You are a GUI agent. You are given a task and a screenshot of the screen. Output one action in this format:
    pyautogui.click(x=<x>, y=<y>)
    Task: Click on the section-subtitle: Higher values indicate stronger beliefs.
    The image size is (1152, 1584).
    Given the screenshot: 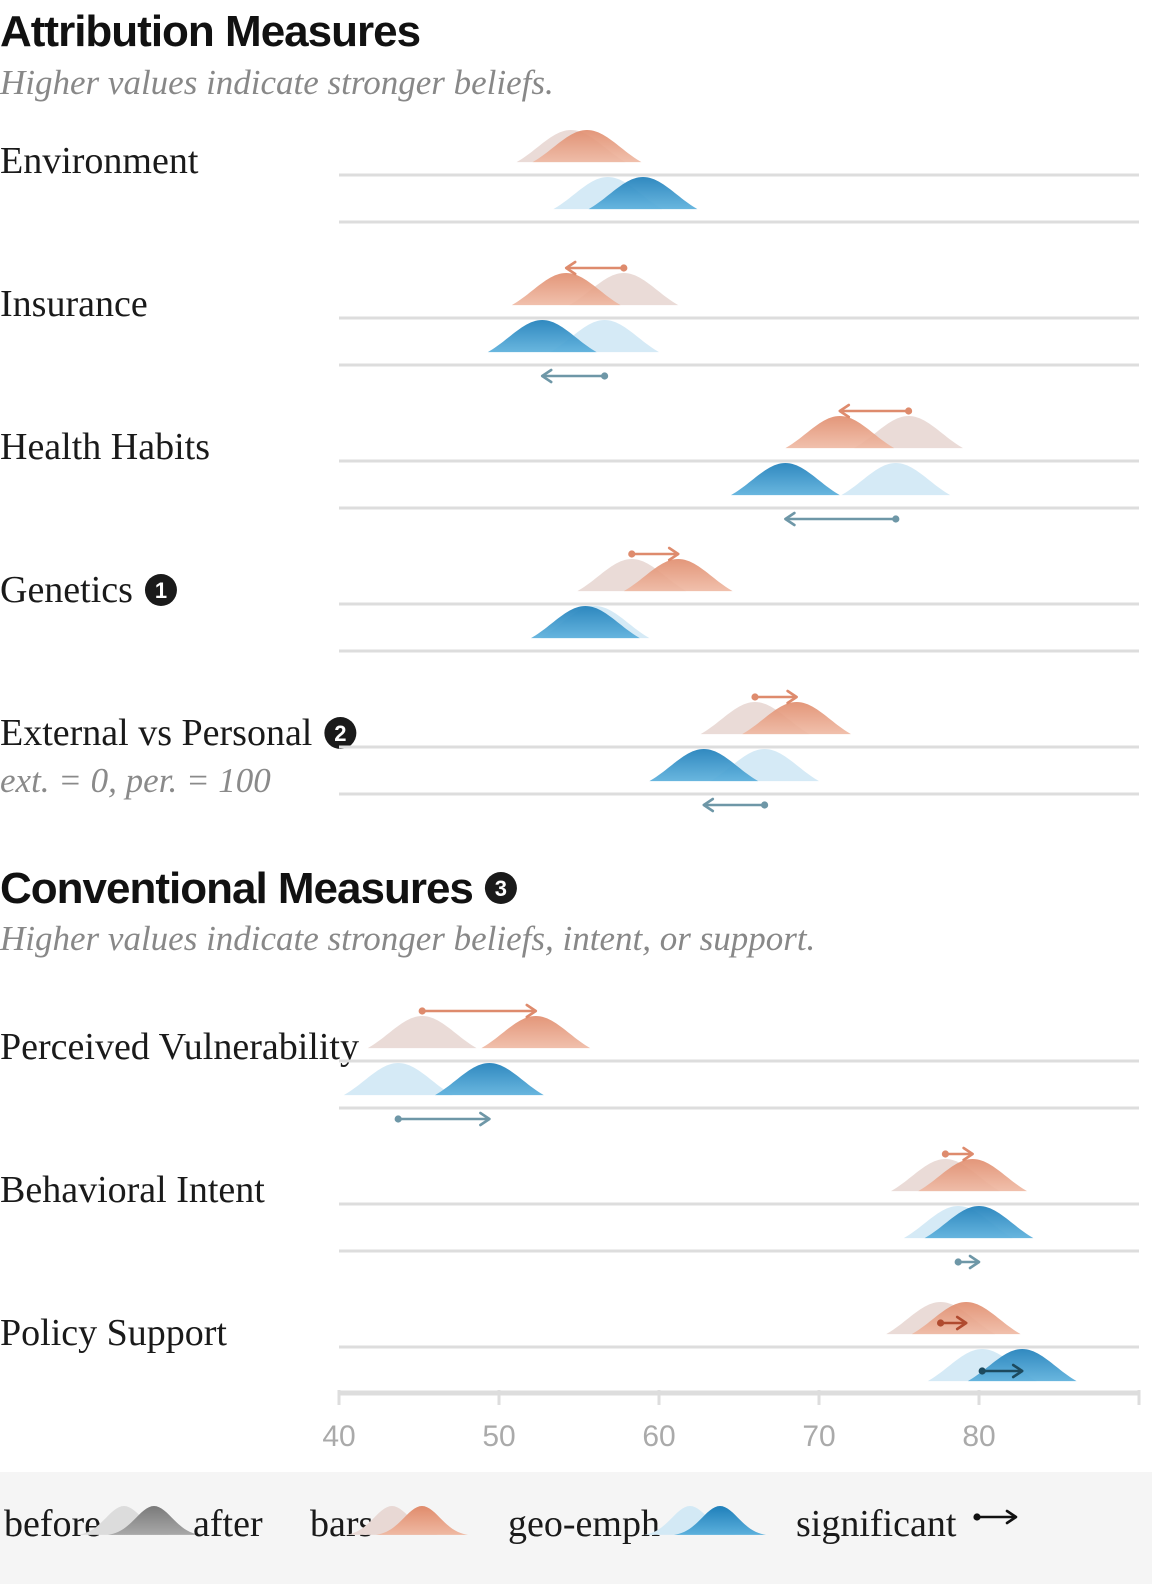 What is the action you would take?
    pyautogui.click(x=277, y=82)
    